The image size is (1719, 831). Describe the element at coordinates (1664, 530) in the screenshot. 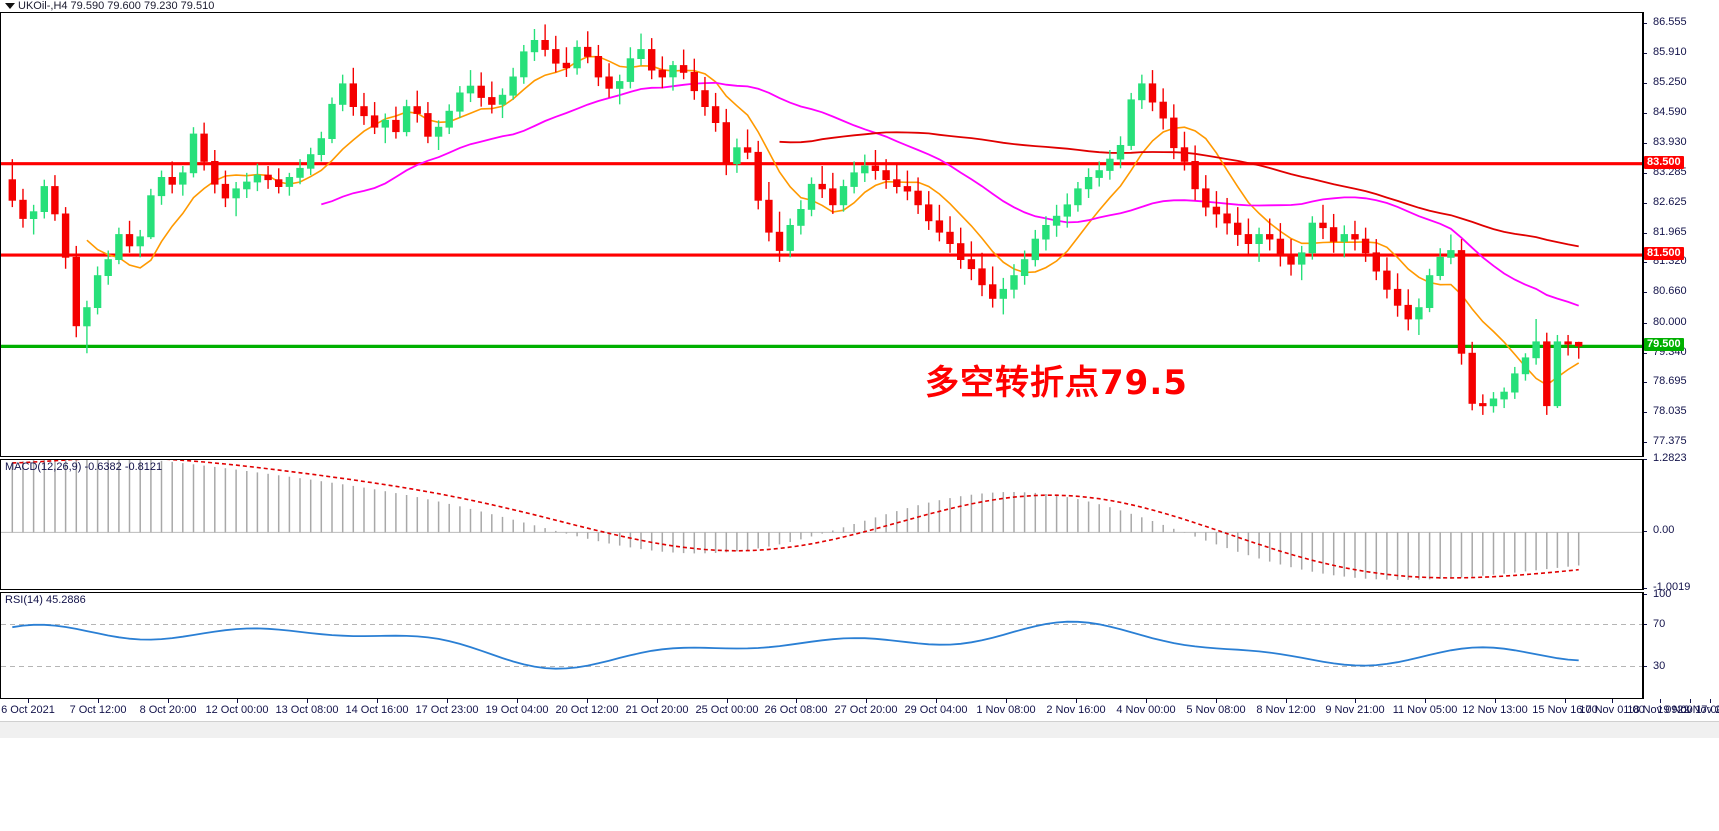

I see `macd-axis-label: 0.00` at that location.